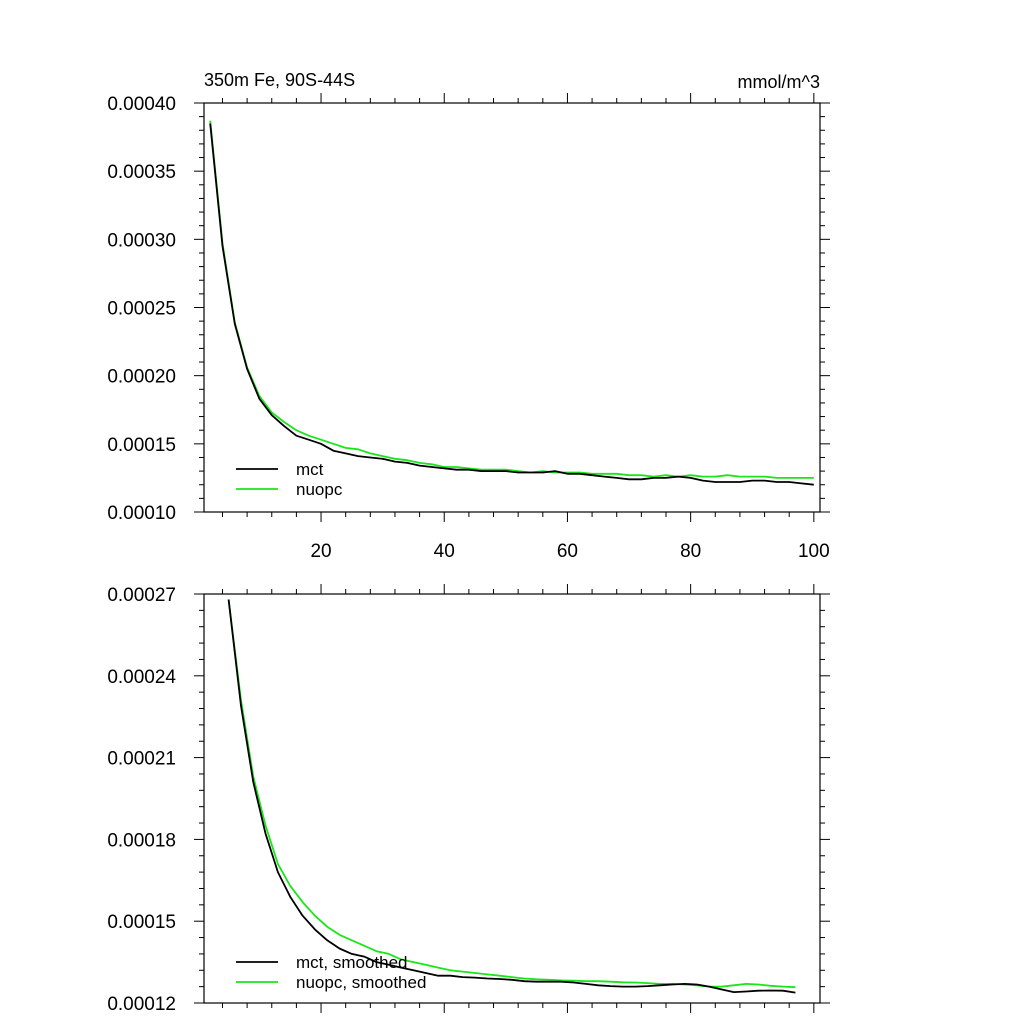 The width and height of the screenshot is (1024, 1024). What do you see at coordinates (310, 469) in the screenshot?
I see `legend-label: mct` at bounding box center [310, 469].